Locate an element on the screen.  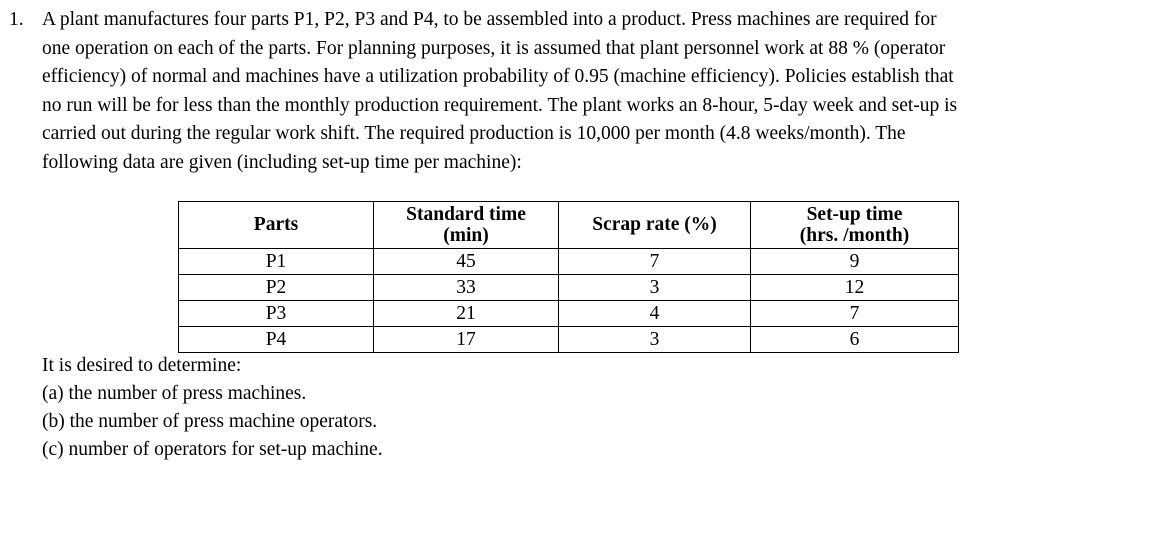
cell-setup-time: 6 is located at coordinates (854, 339).